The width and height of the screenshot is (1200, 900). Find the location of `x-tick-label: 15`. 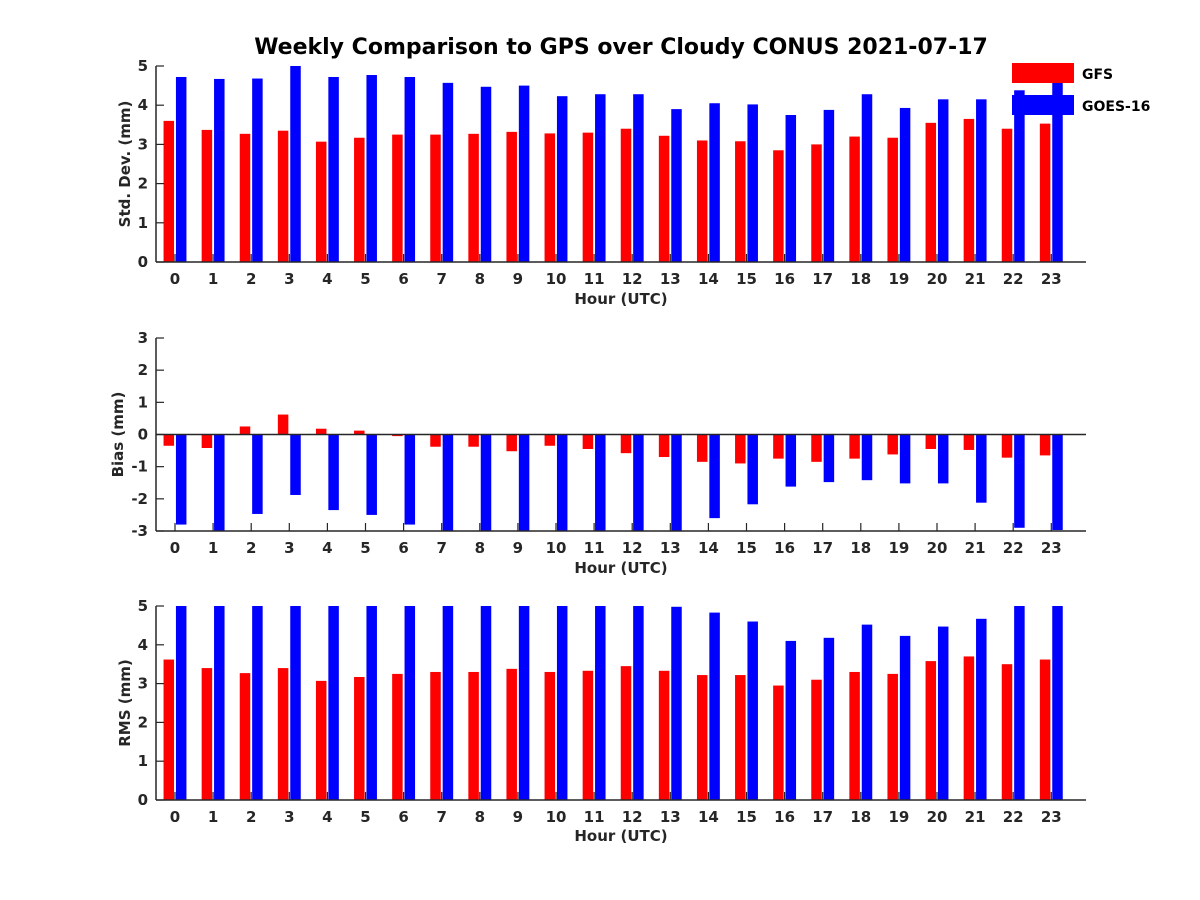

x-tick-label: 15 is located at coordinates (746, 817).